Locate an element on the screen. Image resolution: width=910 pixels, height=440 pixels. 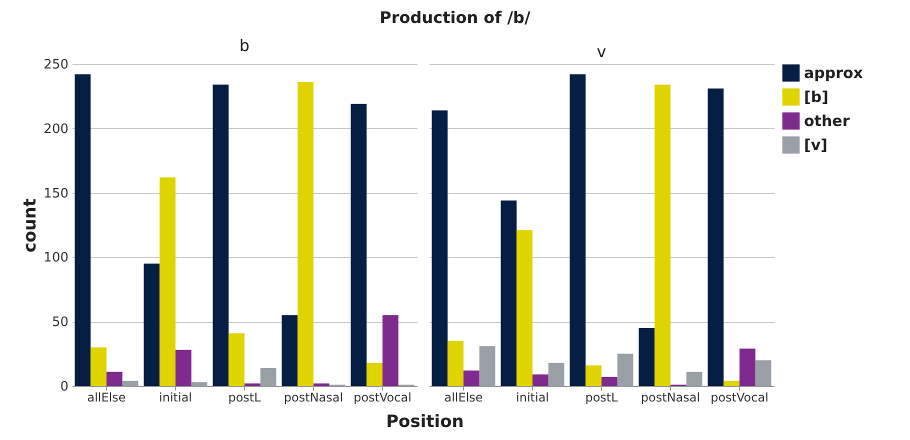
y-tick-label: 250 is located at coordinates (56, 65).